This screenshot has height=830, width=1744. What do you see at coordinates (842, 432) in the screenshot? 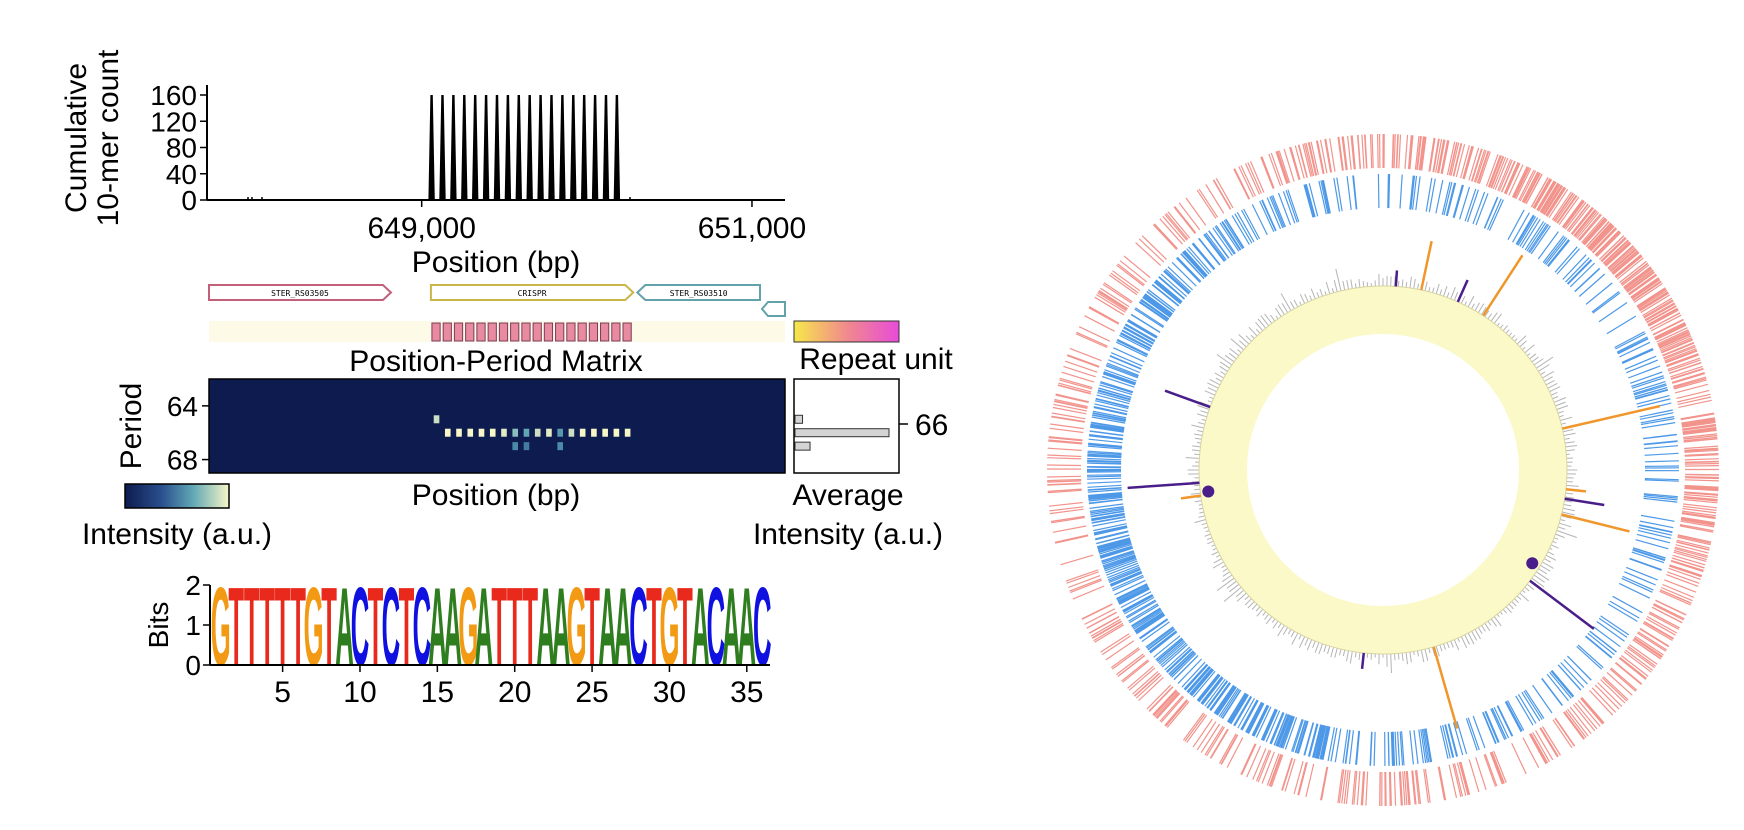
I see `average-bars` at bounding box center [842, 432].